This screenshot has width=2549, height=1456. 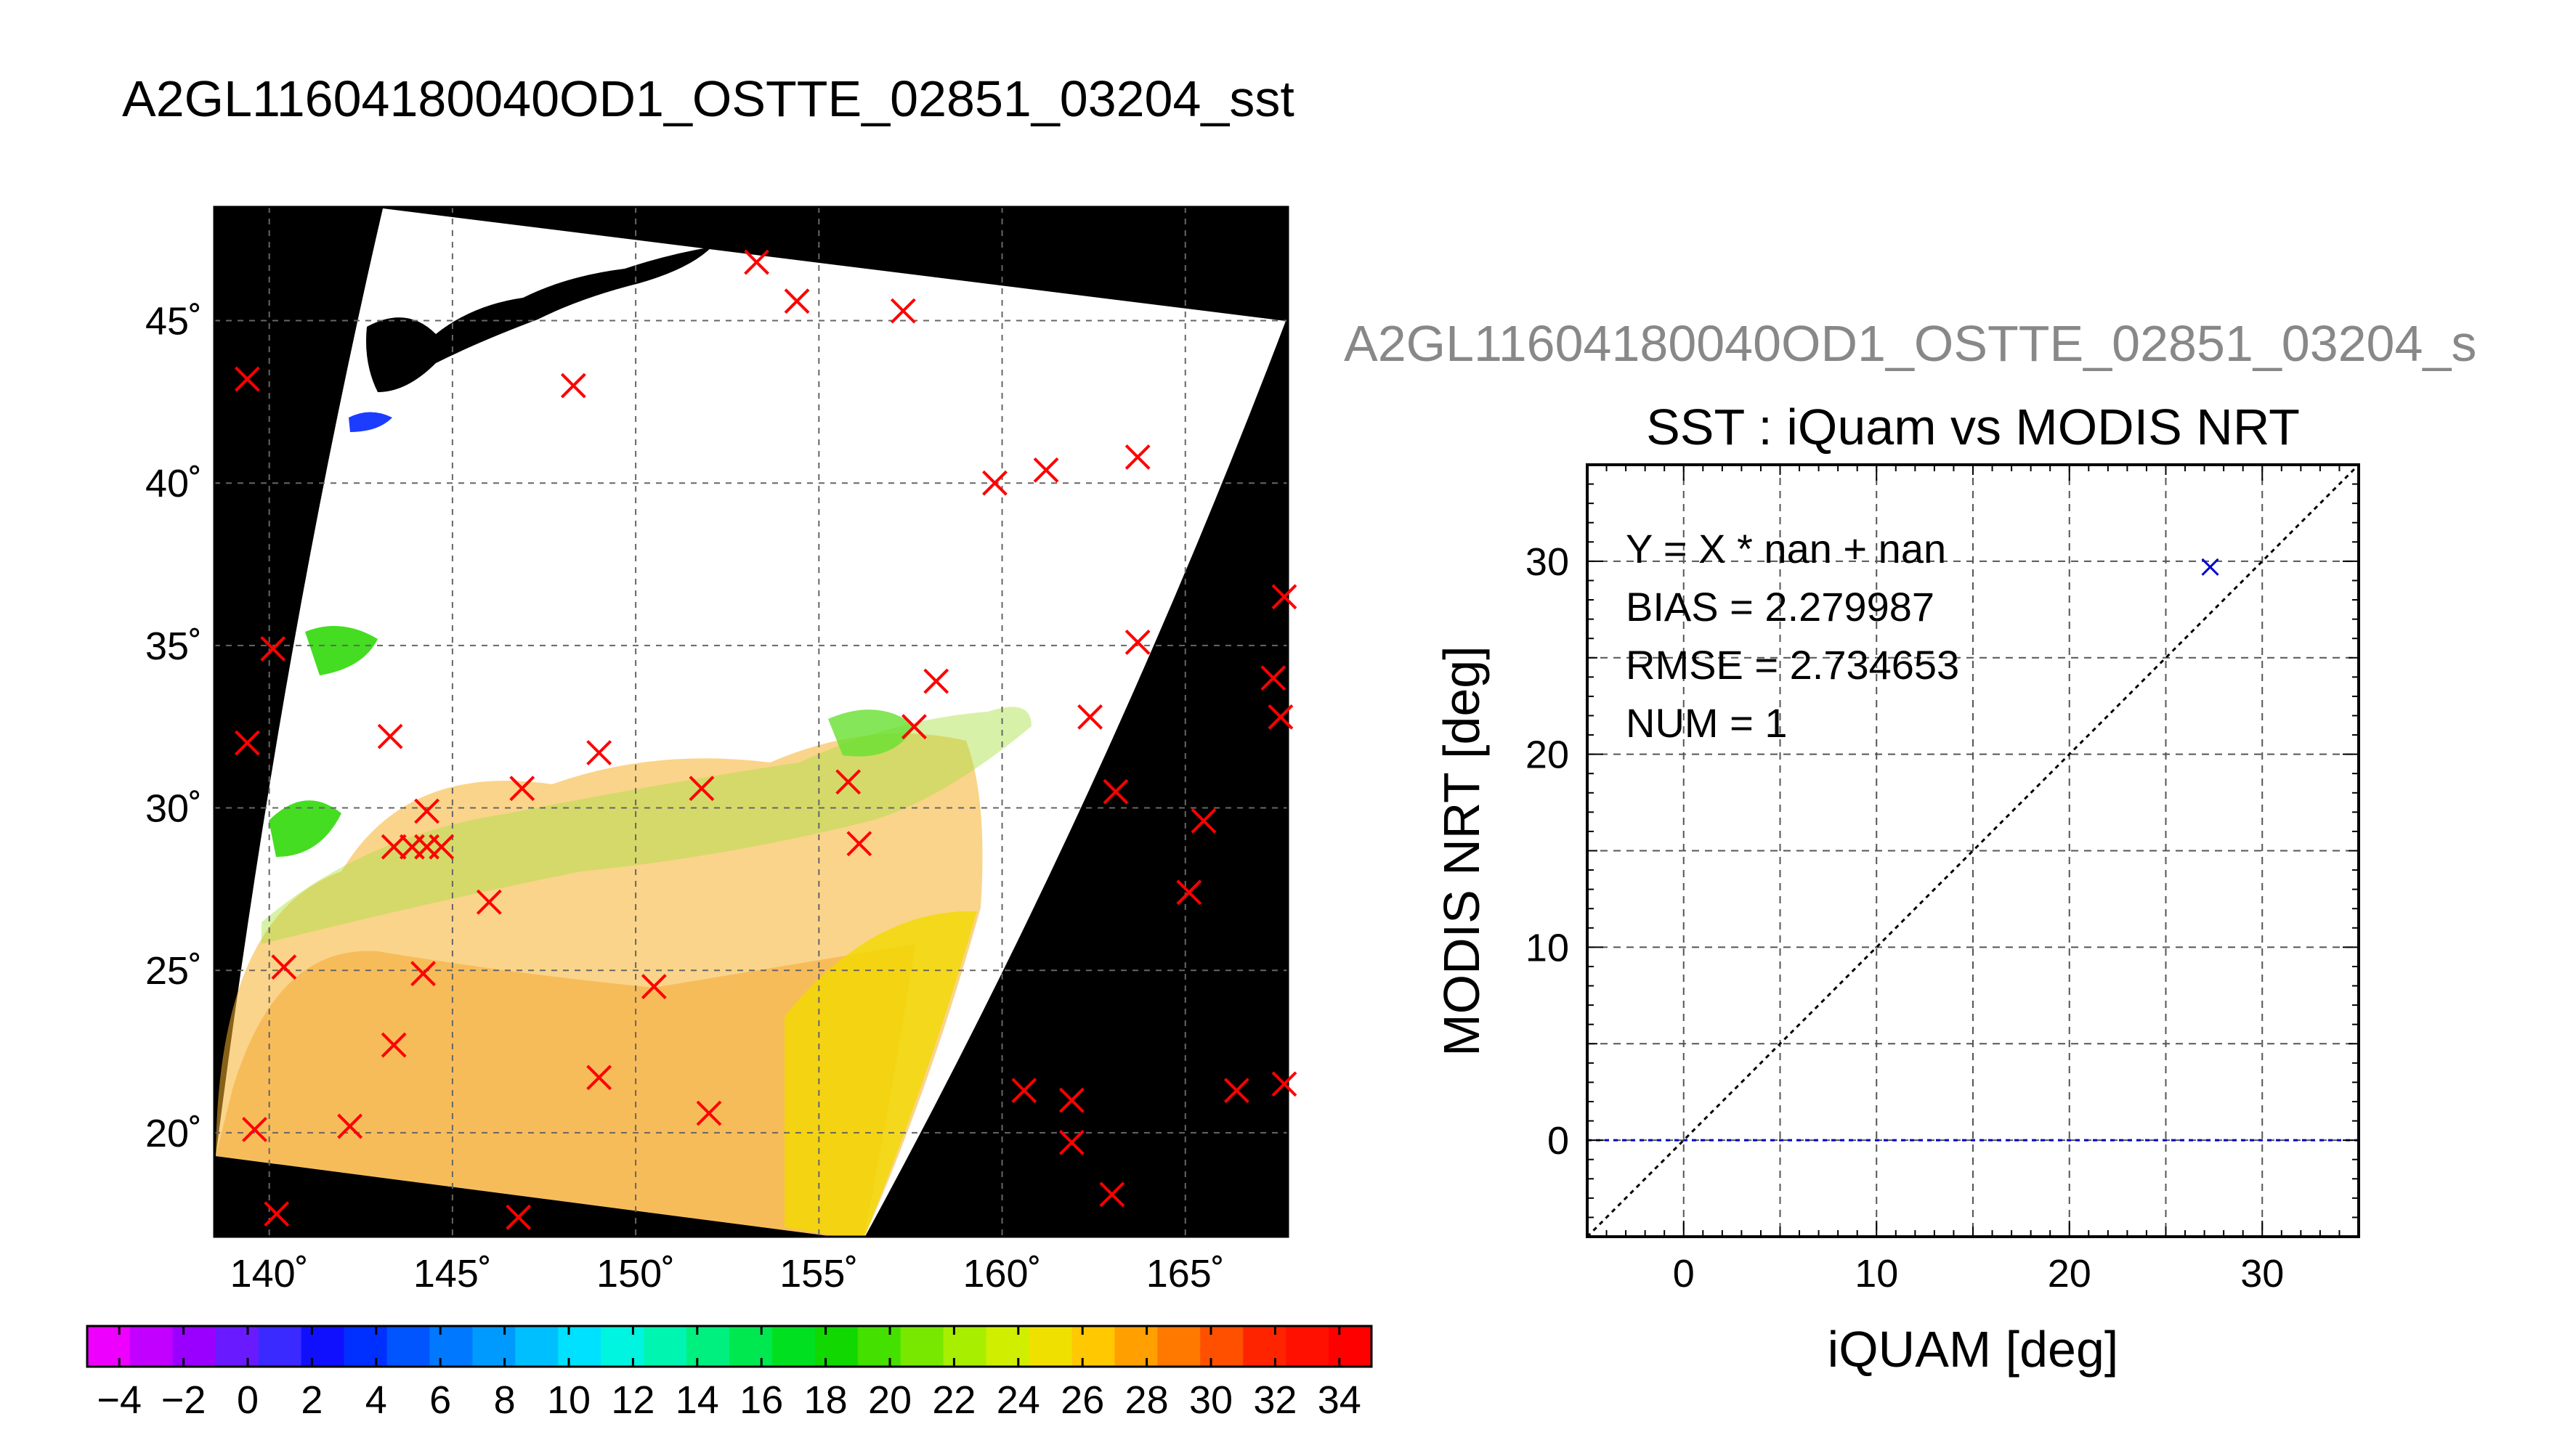 What do you see at coordinates (1186, 1274) in the screenshot?
I see `map-x-tick-label: 165˚` at bounding box center [1186, 1274].